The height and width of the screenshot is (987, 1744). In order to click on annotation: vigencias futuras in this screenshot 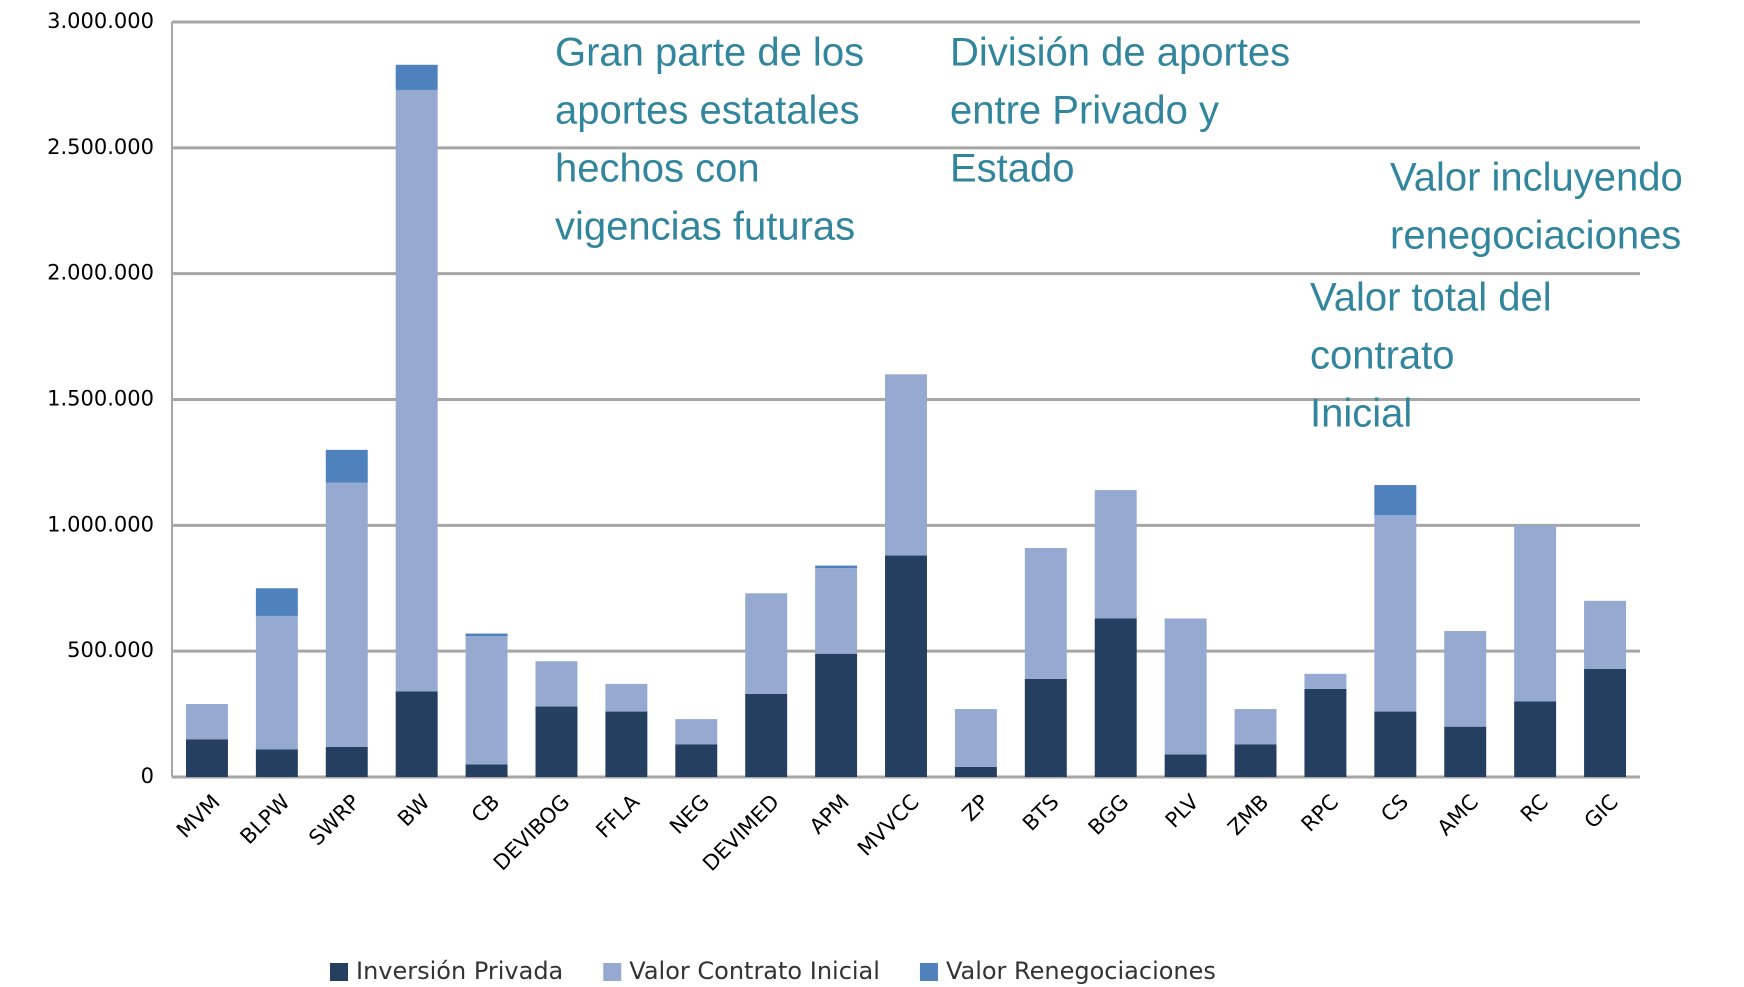, I will do `click(705, 227)`.